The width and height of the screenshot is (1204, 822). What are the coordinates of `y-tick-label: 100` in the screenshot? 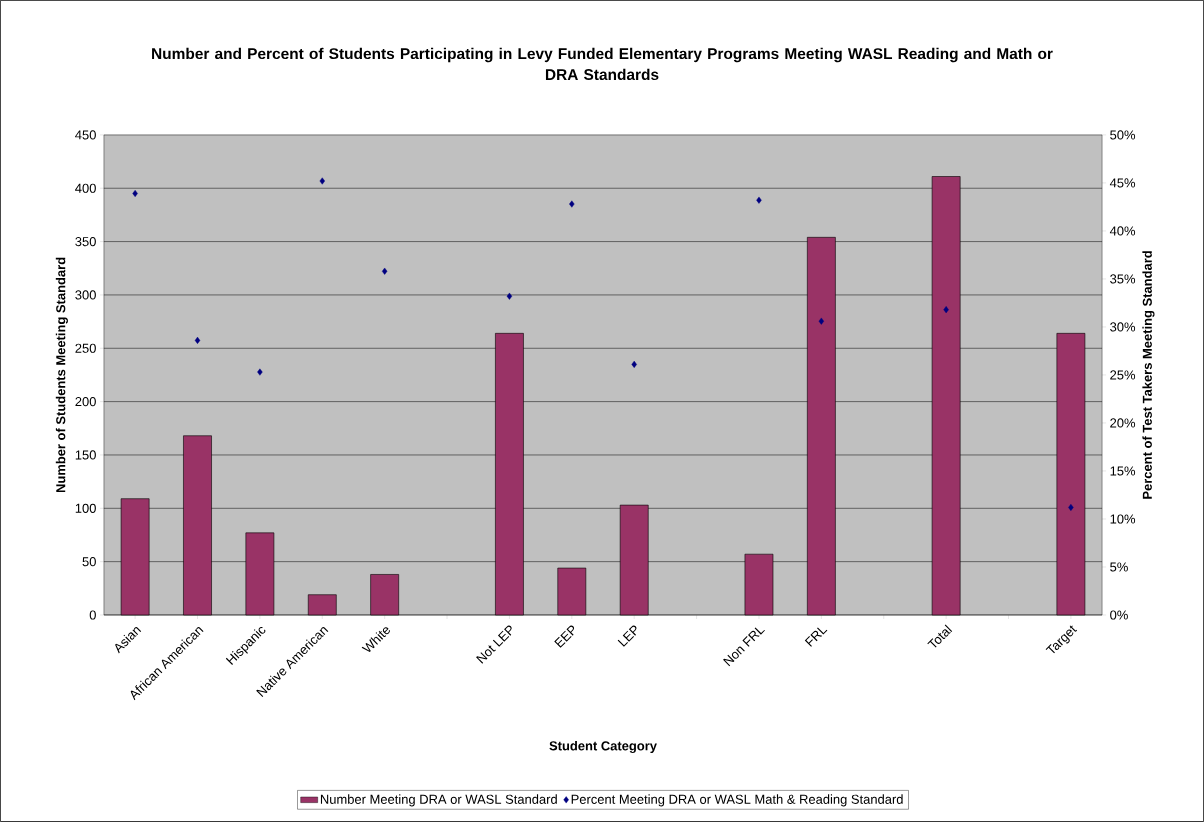 It's located at (85, 508).